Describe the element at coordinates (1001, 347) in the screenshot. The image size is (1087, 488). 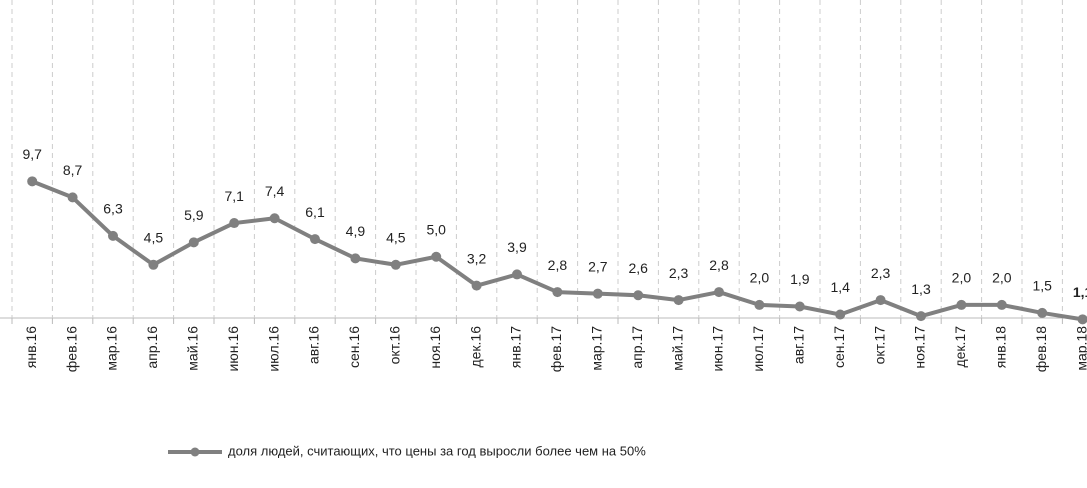
I see `x-tick-label: янв.18` at that location.